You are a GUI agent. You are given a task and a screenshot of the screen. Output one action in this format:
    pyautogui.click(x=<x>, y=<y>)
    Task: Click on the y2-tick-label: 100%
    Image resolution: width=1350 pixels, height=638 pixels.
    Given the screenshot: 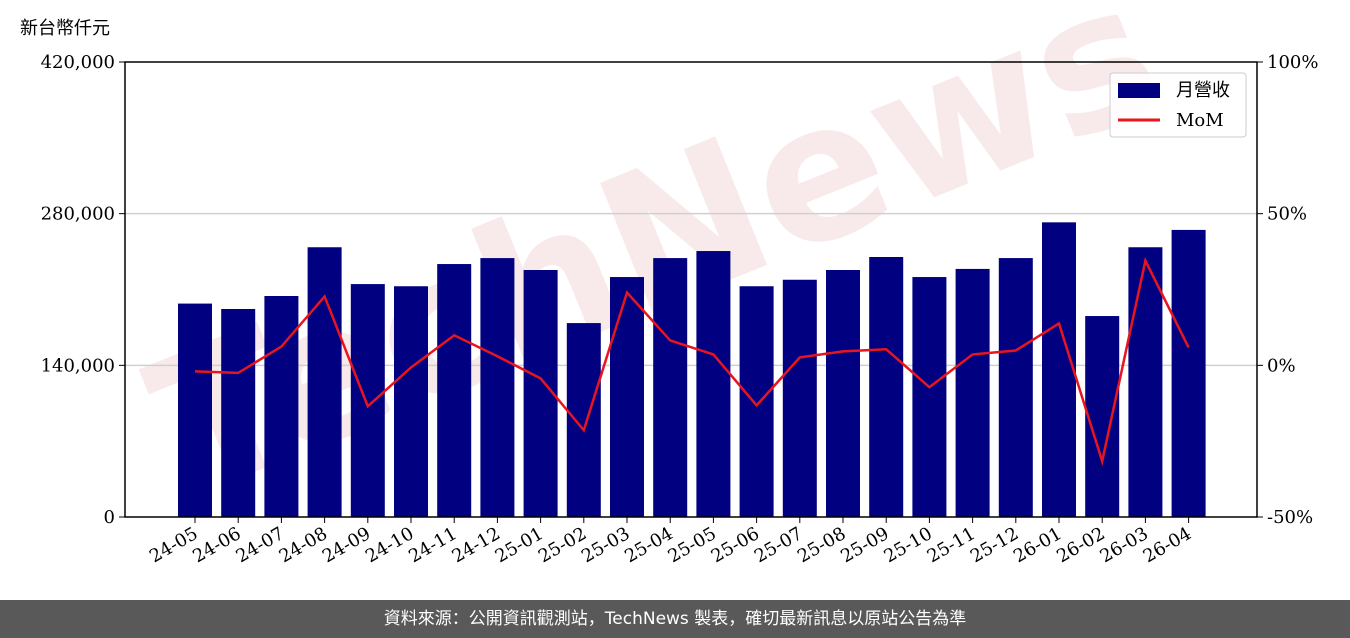 What is the action you would take?
    pyautogui.click(x=1292, y=62)
    